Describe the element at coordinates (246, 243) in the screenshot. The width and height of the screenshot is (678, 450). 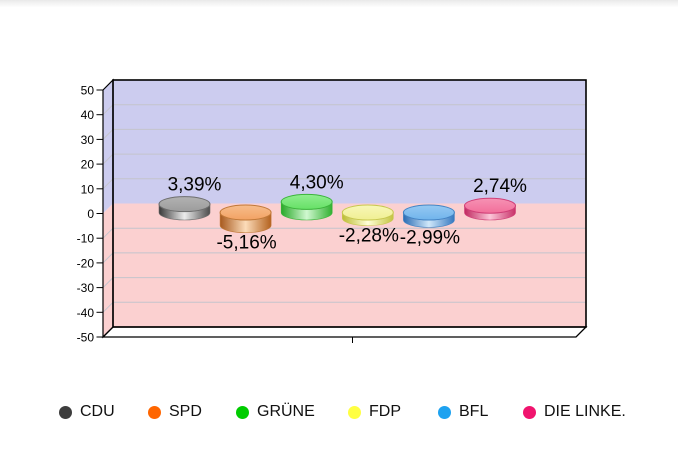
I see `value-label-spd: -5,16%` at that location.